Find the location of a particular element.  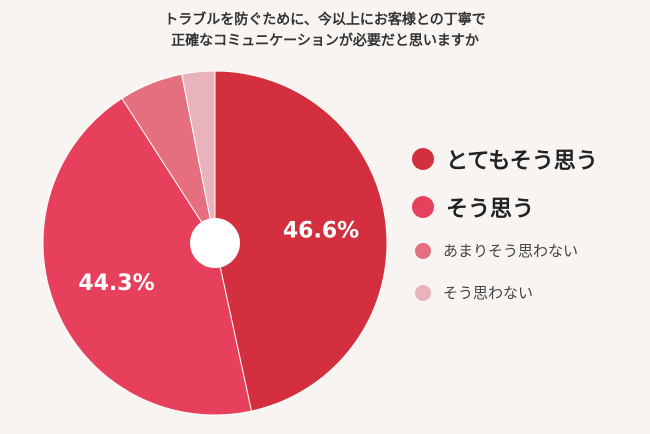

legend-swatch-disagree is located at coordinates (423, 292).